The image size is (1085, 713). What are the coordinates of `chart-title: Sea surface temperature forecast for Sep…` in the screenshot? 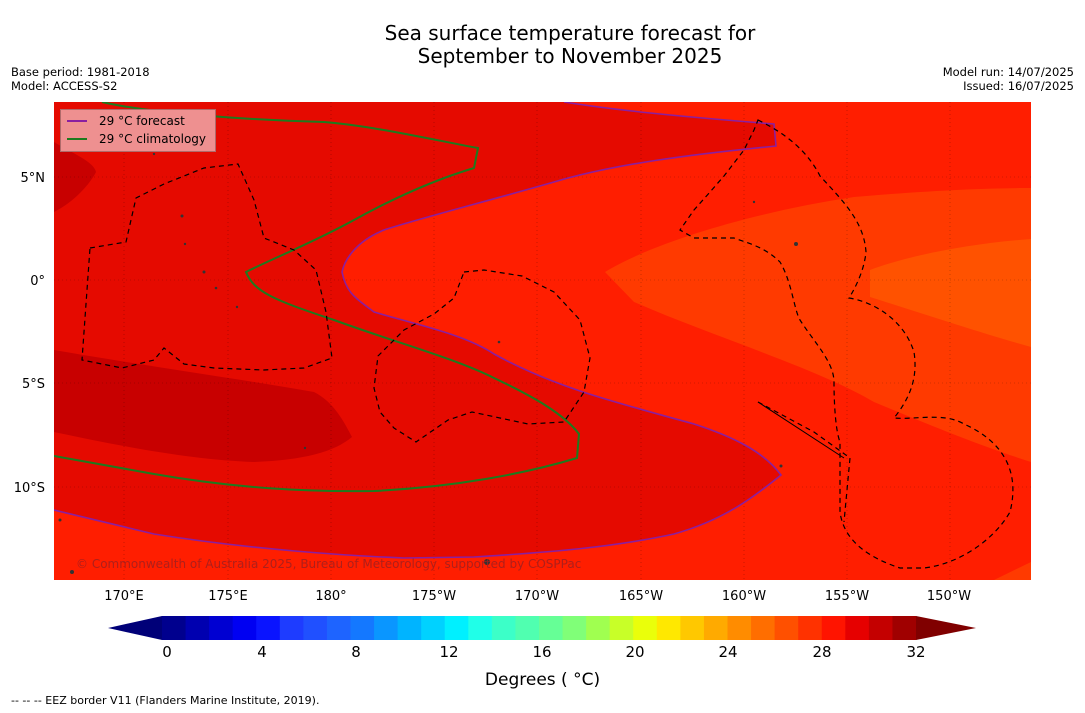 It's located at (542, 45).